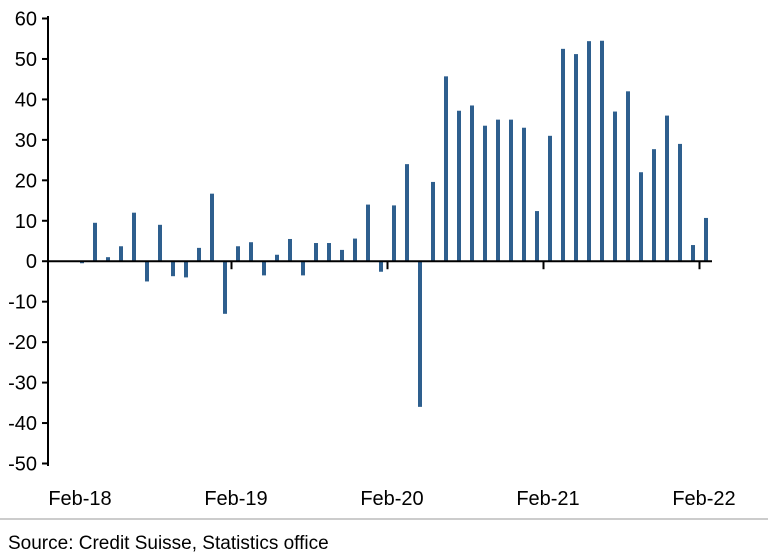 The image size is (768, 558). What do you see at coordinates (703, 499) in the screenshot?
I see `x-tick-label: Feb-22` at bounding box center [703, 499].